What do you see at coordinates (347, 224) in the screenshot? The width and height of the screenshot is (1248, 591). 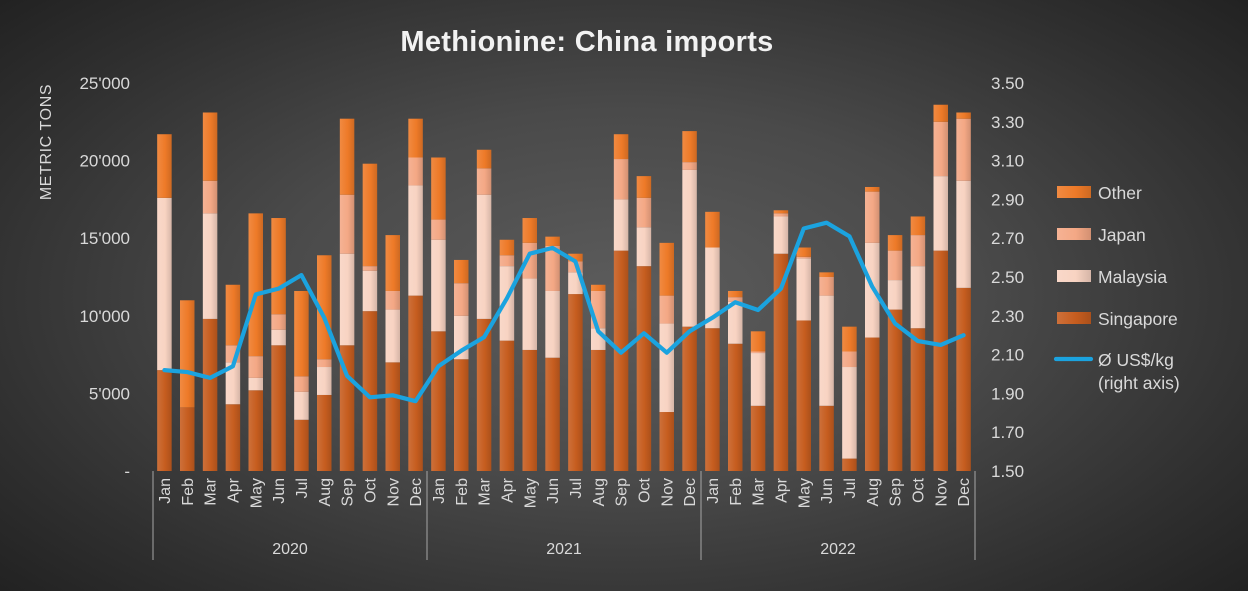 I see `bar-japan-2020-sep` at bounding box center [347, 224].